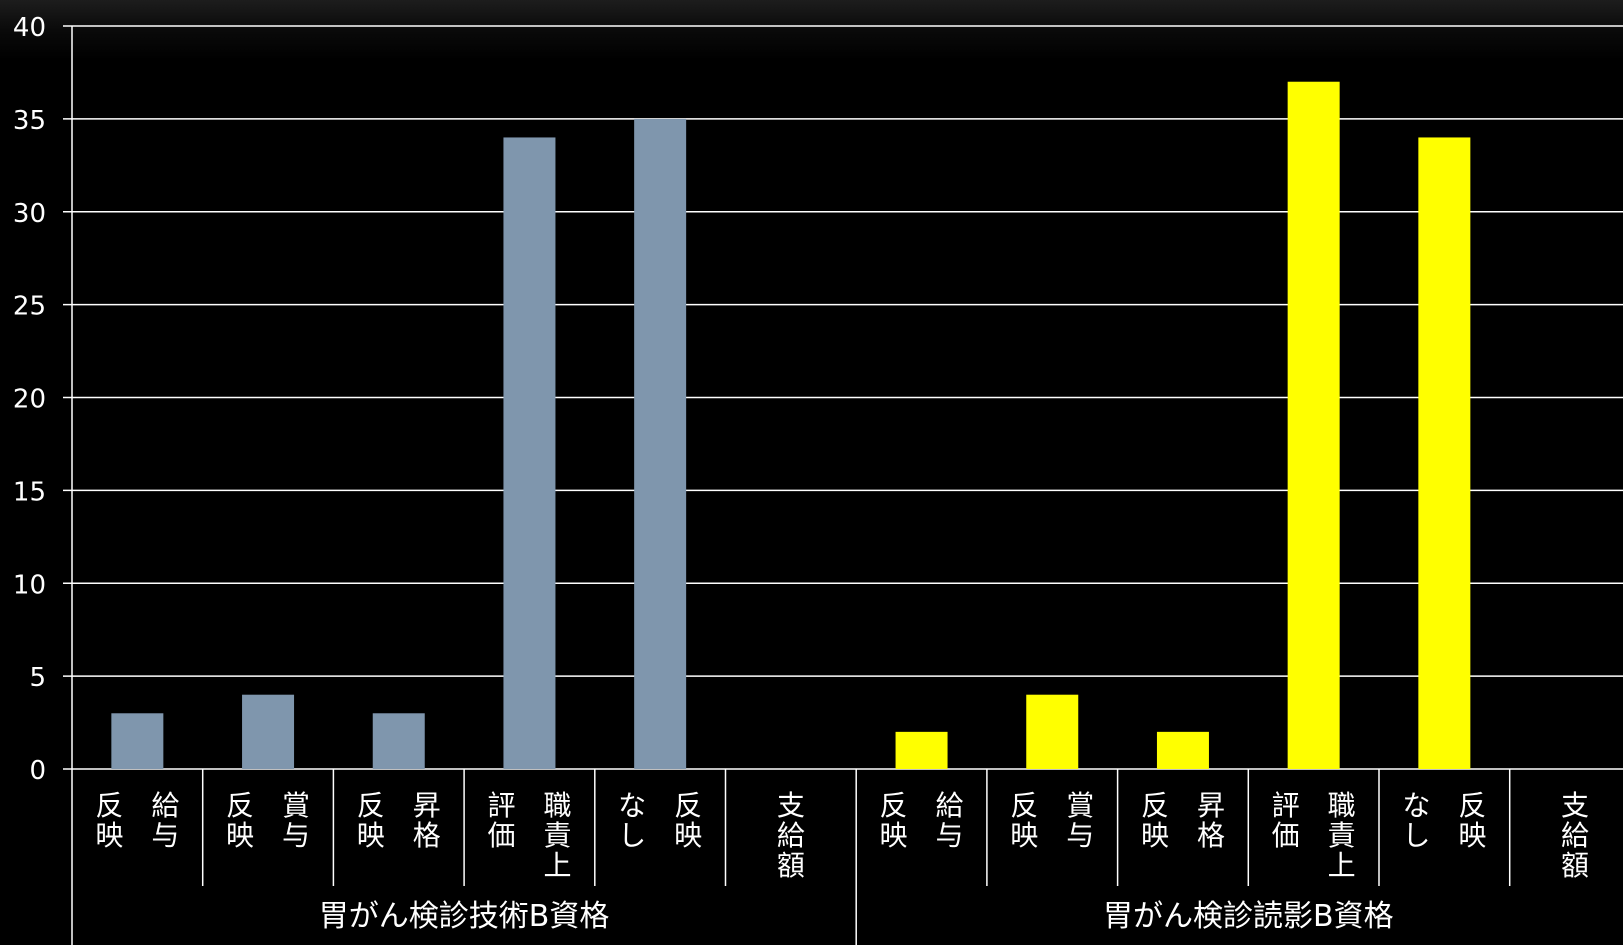 Image resolution: width=1623 pixels, height=945 pixels. Describe the element at coordinates (29, 28) in the screenshot. I see `y-tick-label: 40` at that location.